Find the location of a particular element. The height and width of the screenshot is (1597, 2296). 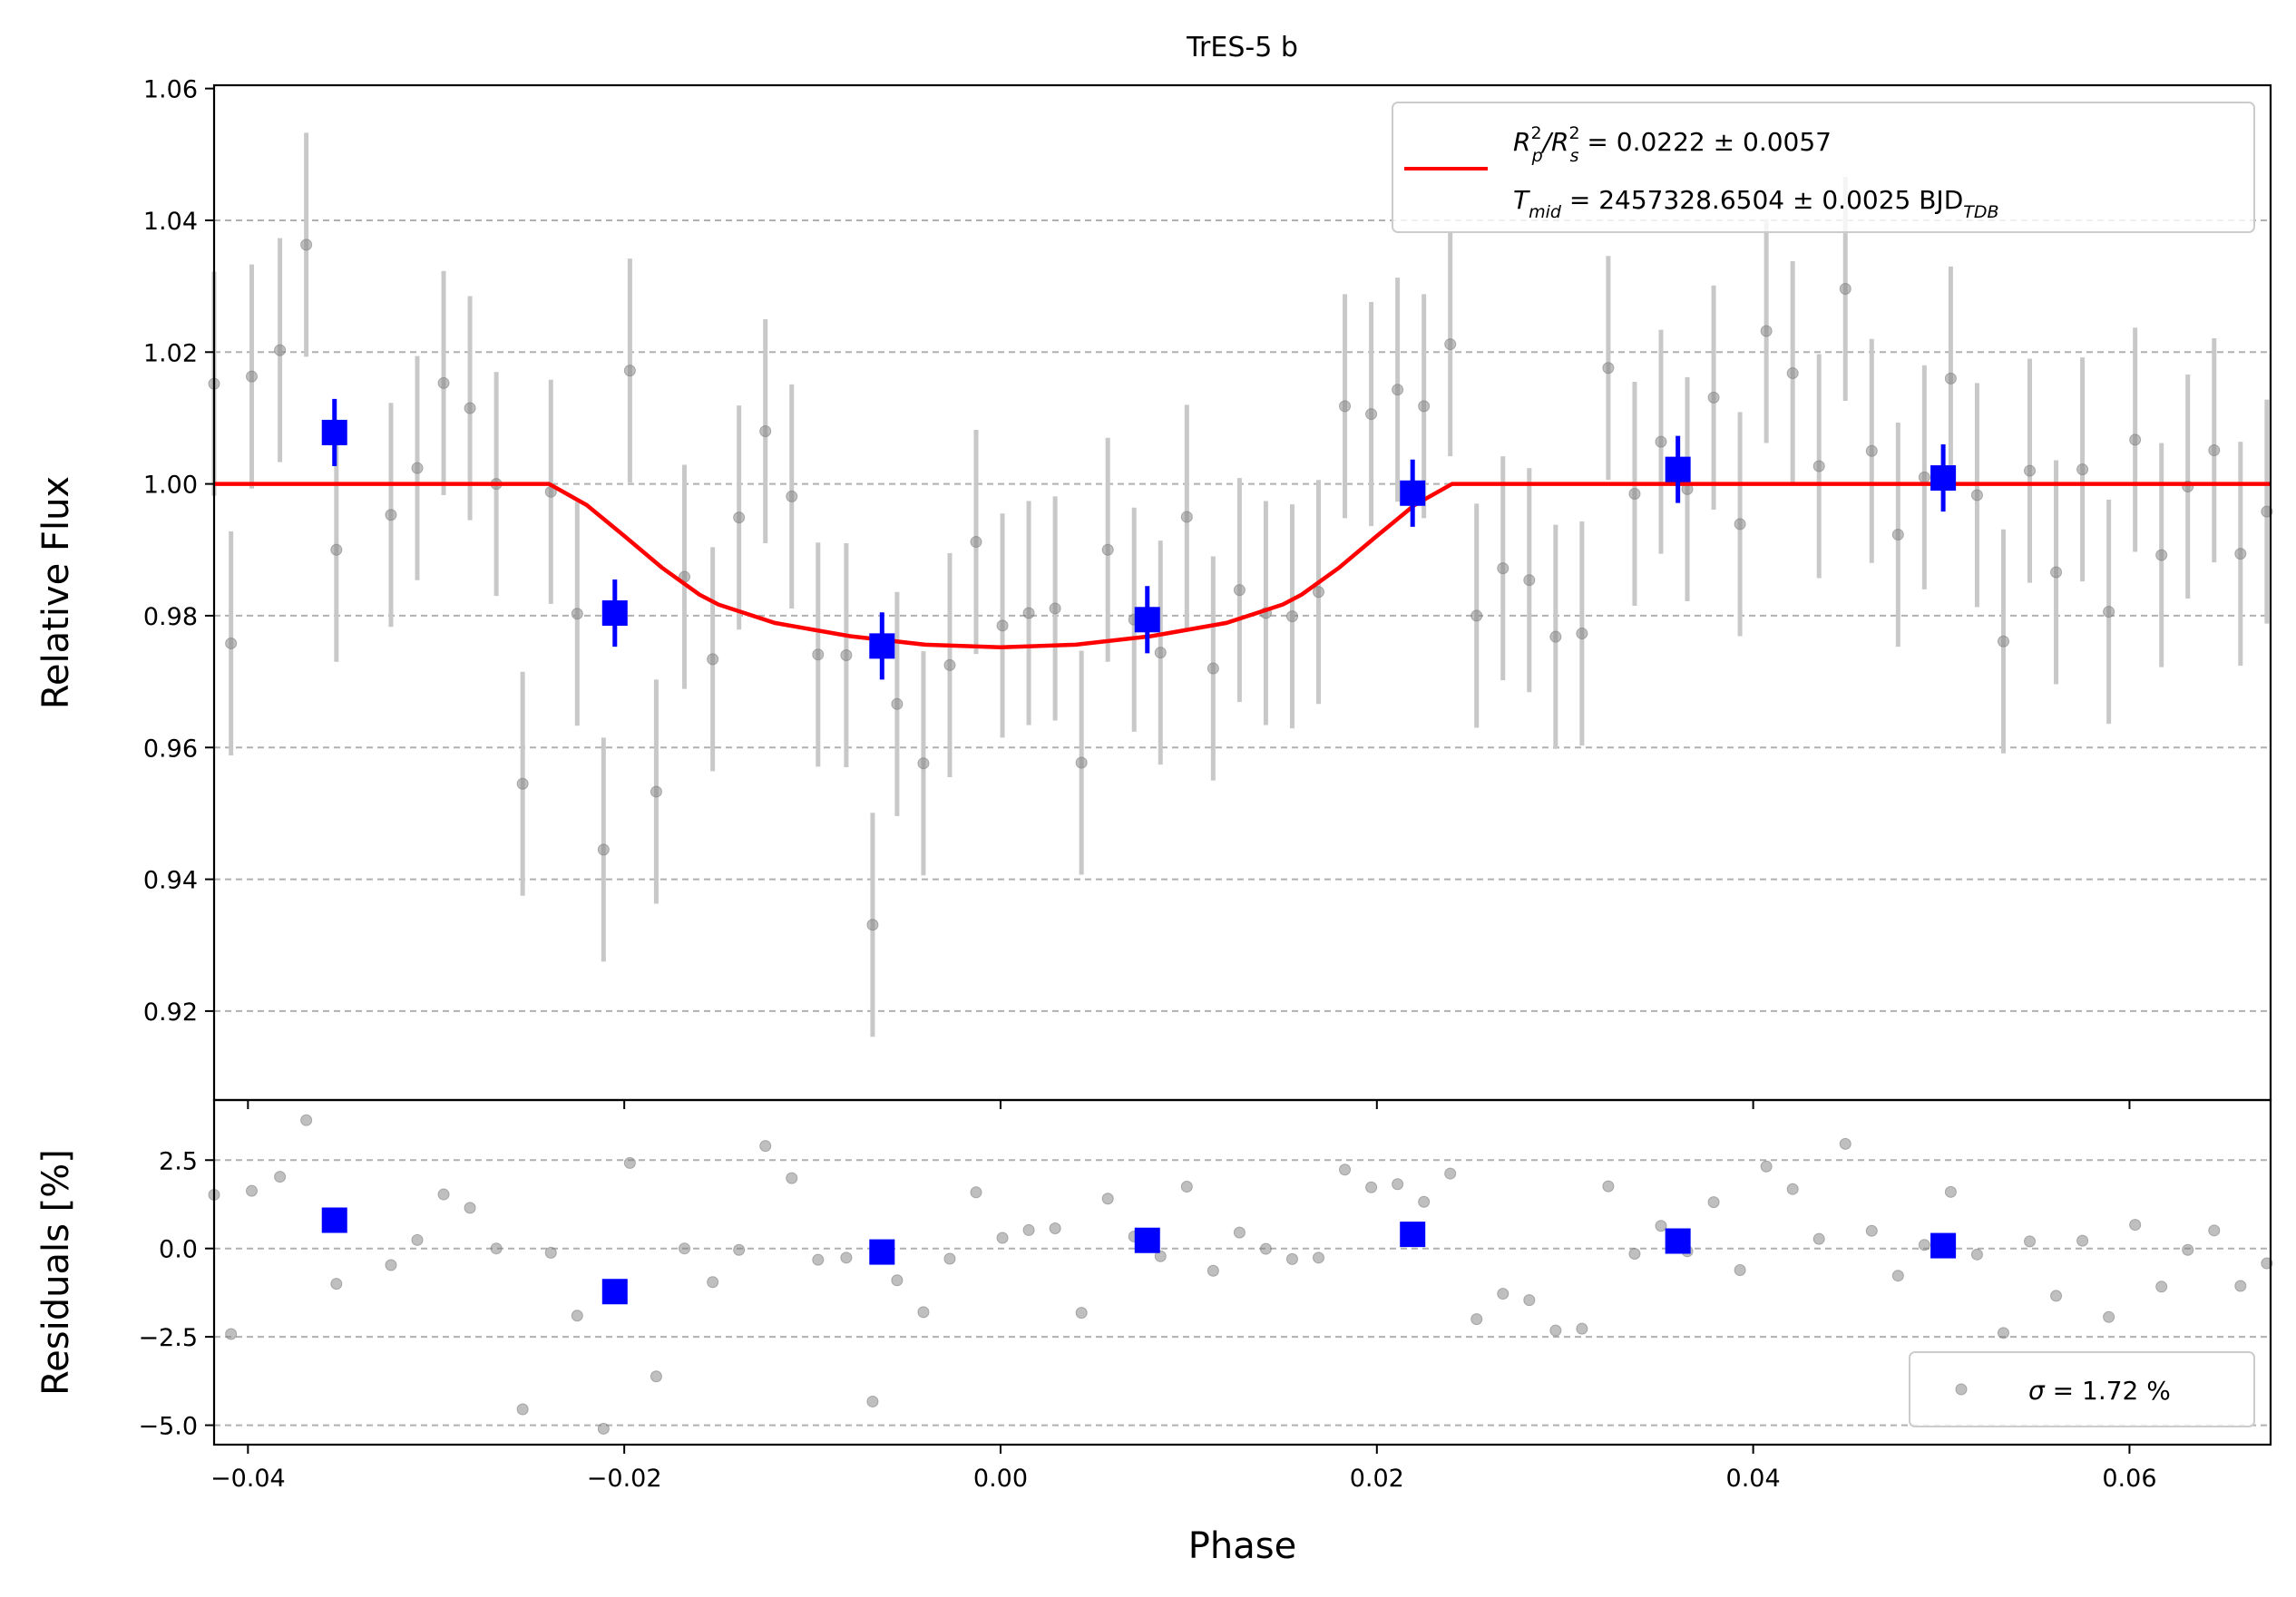

x-tick-label: −0.04 is located at coordinates (248, 1479).